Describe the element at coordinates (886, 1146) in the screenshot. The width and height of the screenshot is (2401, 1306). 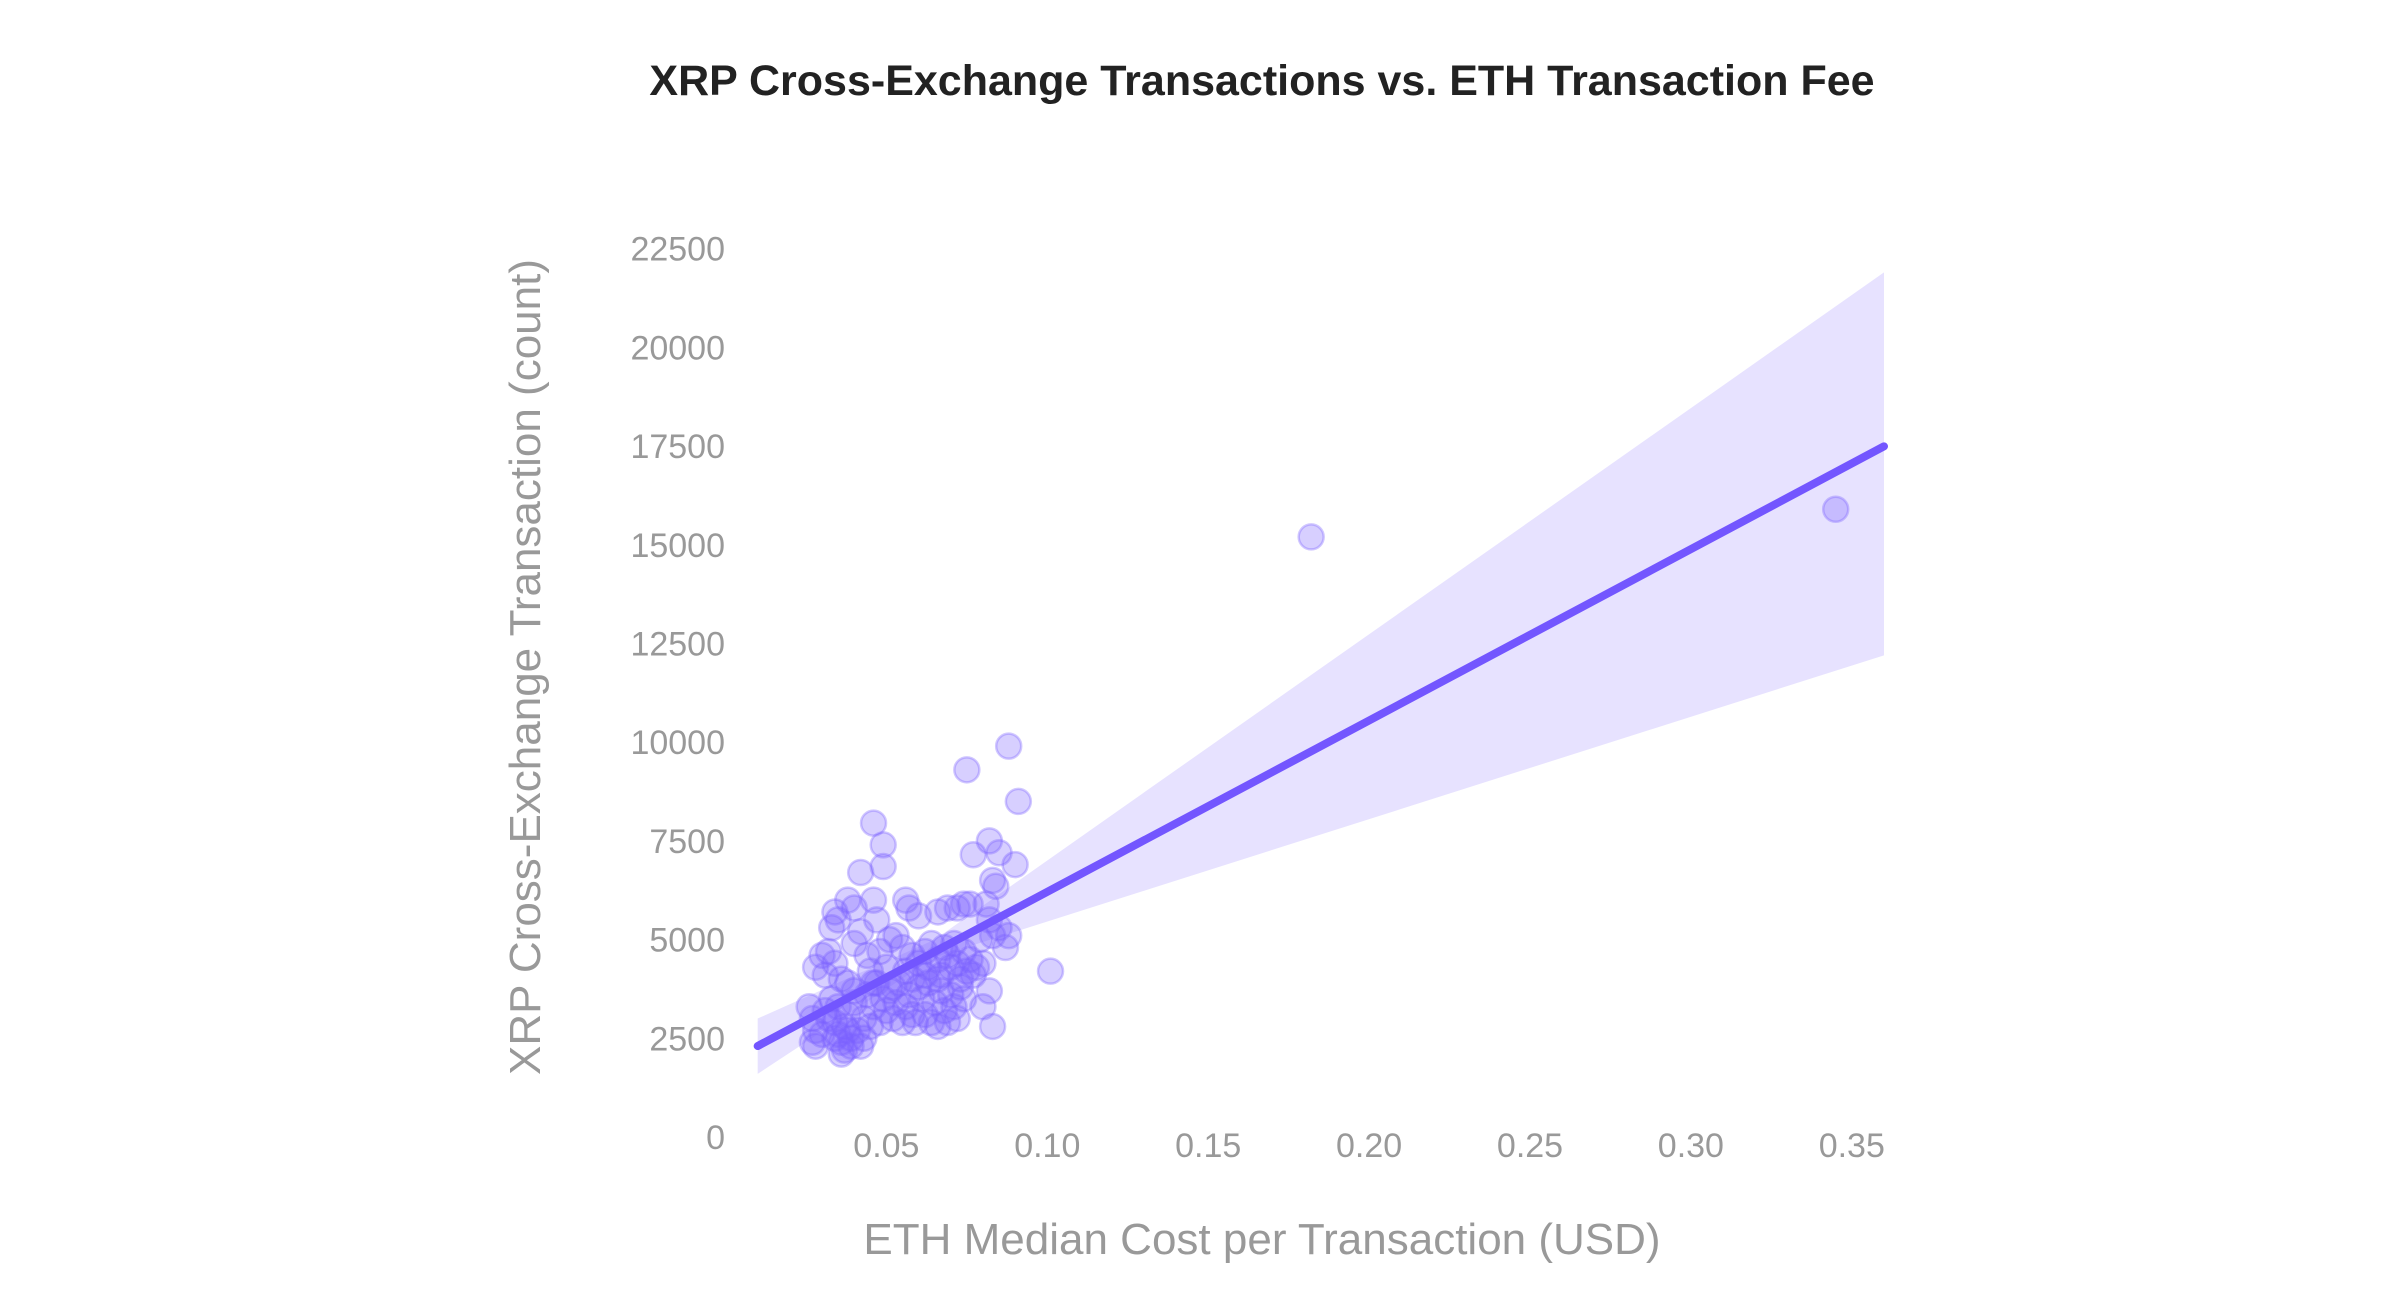
I see `x-tick-label: 0.05` at that location.